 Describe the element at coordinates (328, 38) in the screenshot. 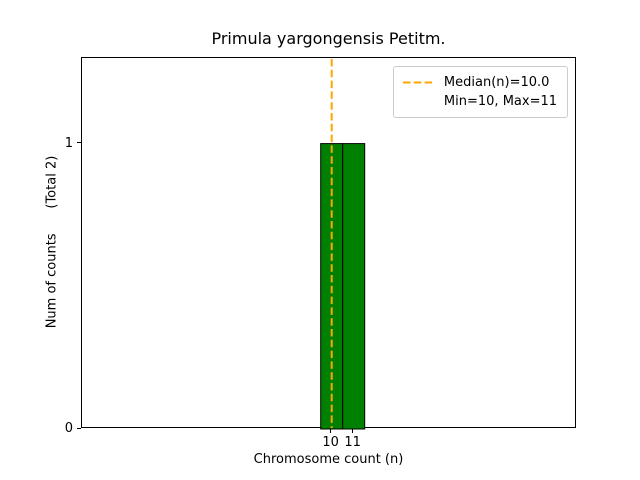

I see `chart-title: Primula yargongensis Petitm.` at that location.